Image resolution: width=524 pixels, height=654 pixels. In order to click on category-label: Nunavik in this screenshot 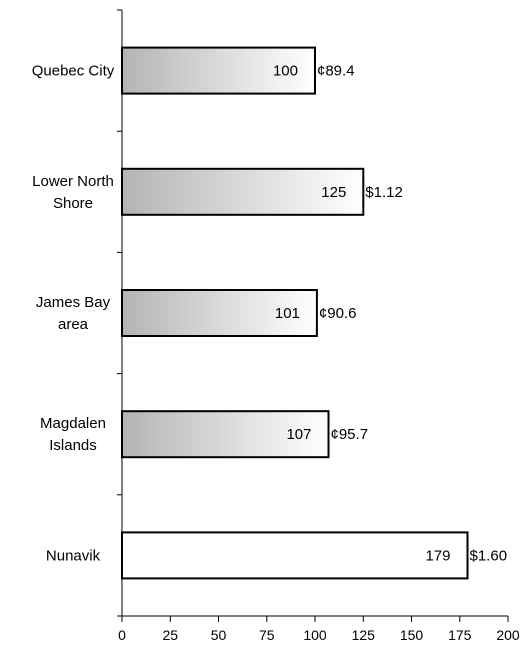, I will do `click(73, 555)`.